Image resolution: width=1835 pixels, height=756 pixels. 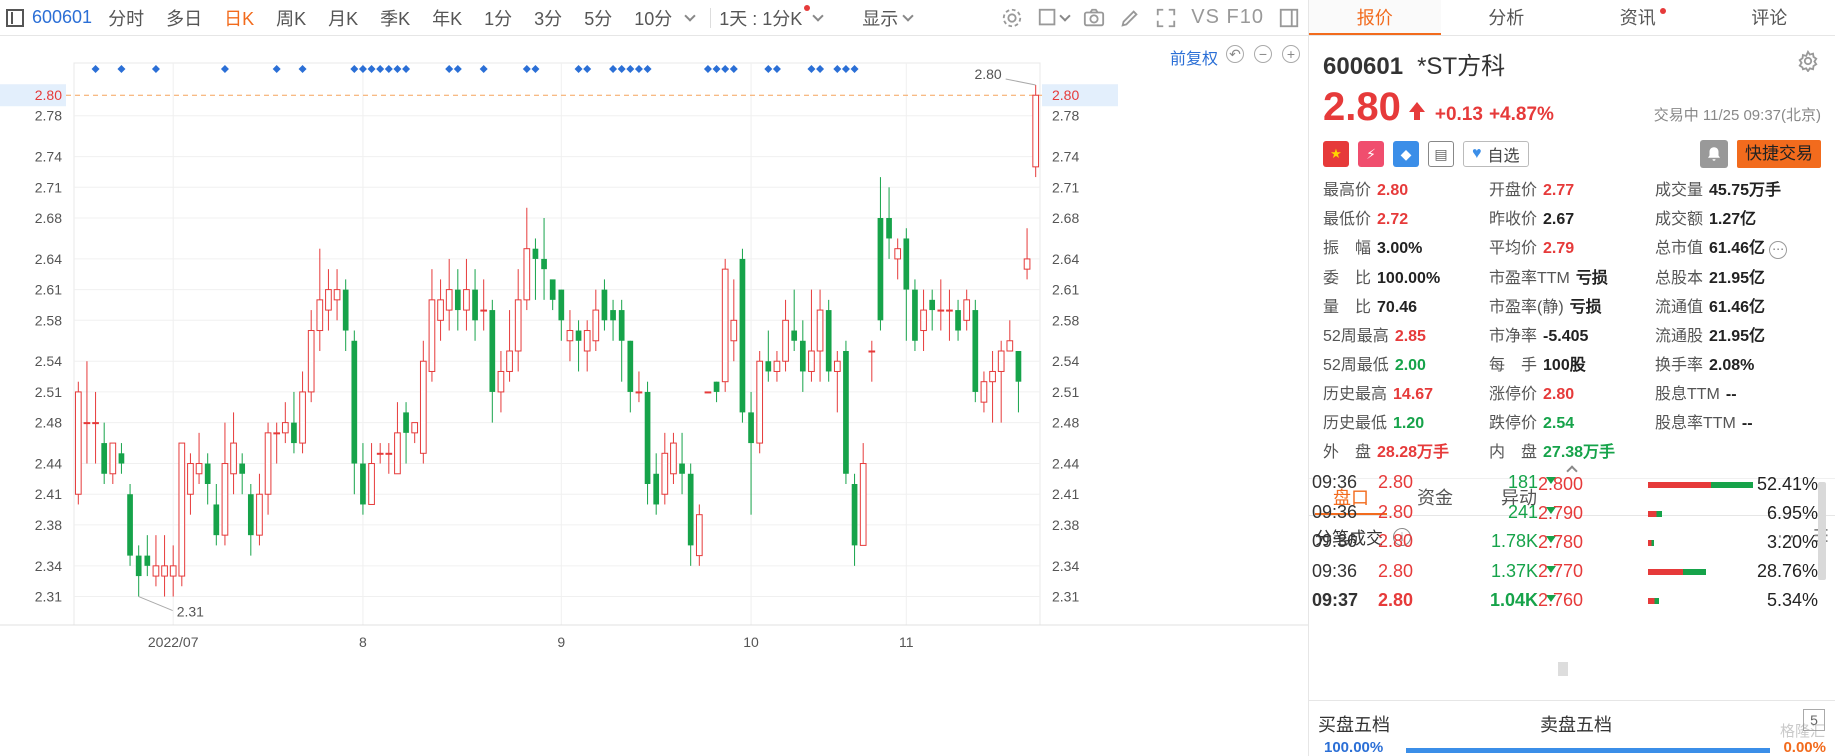 I want to click on tab-period: 年K, so click(x=447, y=18).